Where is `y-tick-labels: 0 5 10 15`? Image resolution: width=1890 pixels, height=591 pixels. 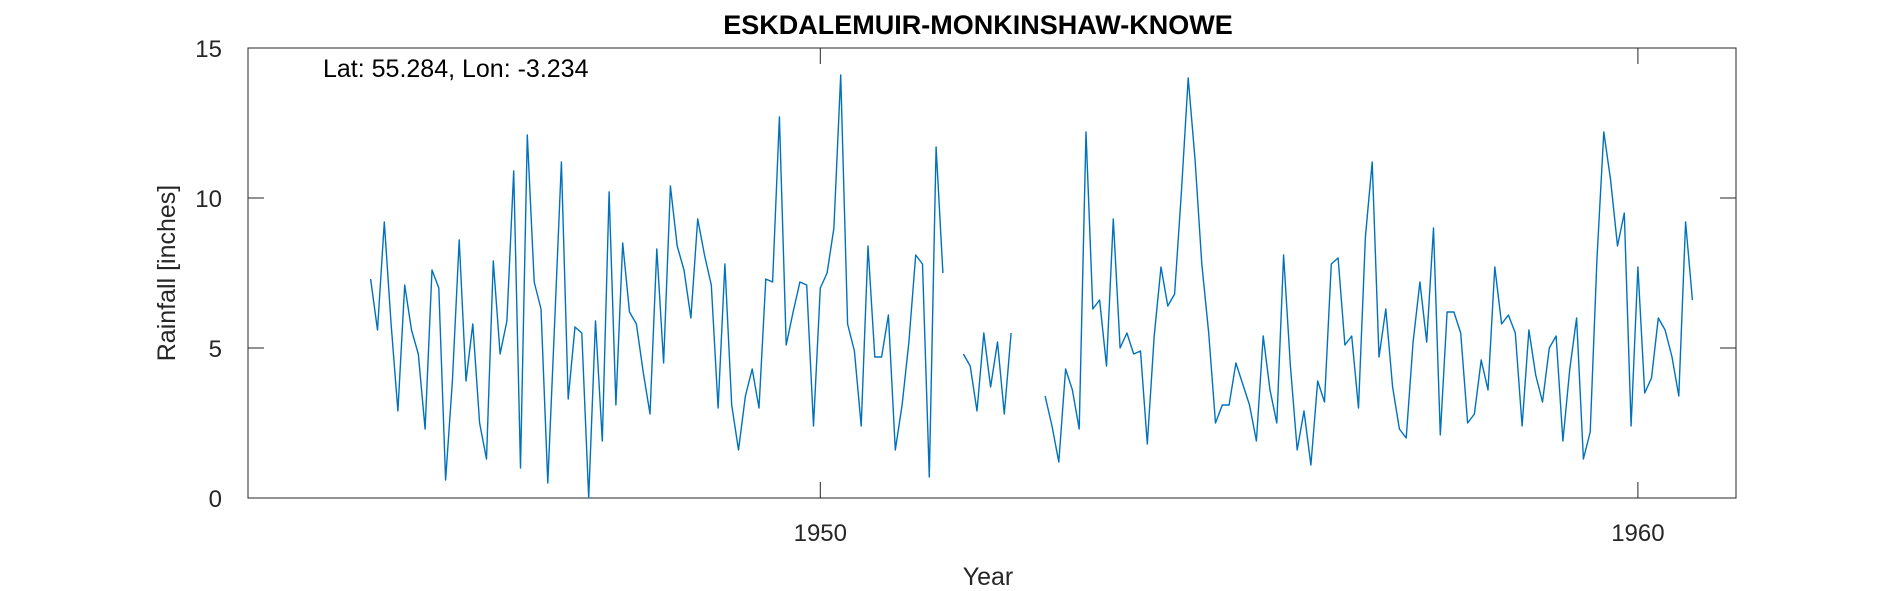 y-tick-labels: 0 5 10 15 is located at coordinates (208, 274).